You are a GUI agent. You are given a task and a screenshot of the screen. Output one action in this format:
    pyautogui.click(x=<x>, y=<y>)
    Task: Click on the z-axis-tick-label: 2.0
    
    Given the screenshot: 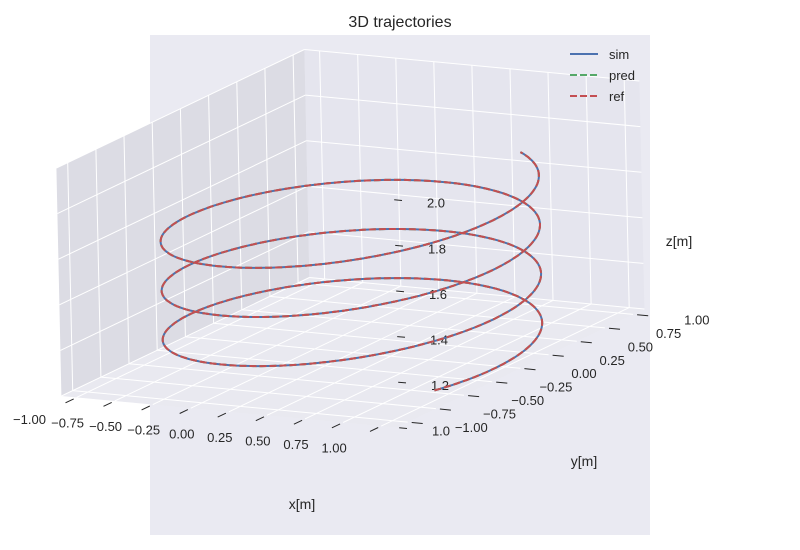 What is the action you would take?
    pyautogui.click(x=436, y=203)
    